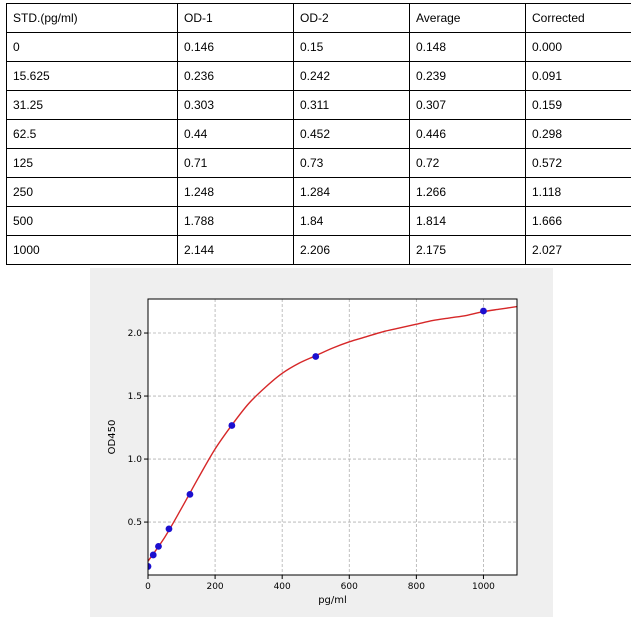  I want to click on y-axis-label: OD450, so click(112, 437).